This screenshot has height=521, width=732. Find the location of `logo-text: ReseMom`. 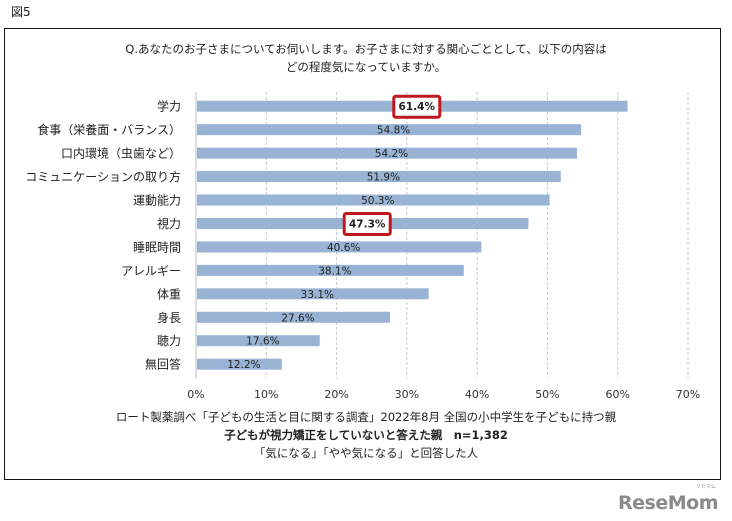

logo-text: ReseMom is located at coordinates (668, 503).